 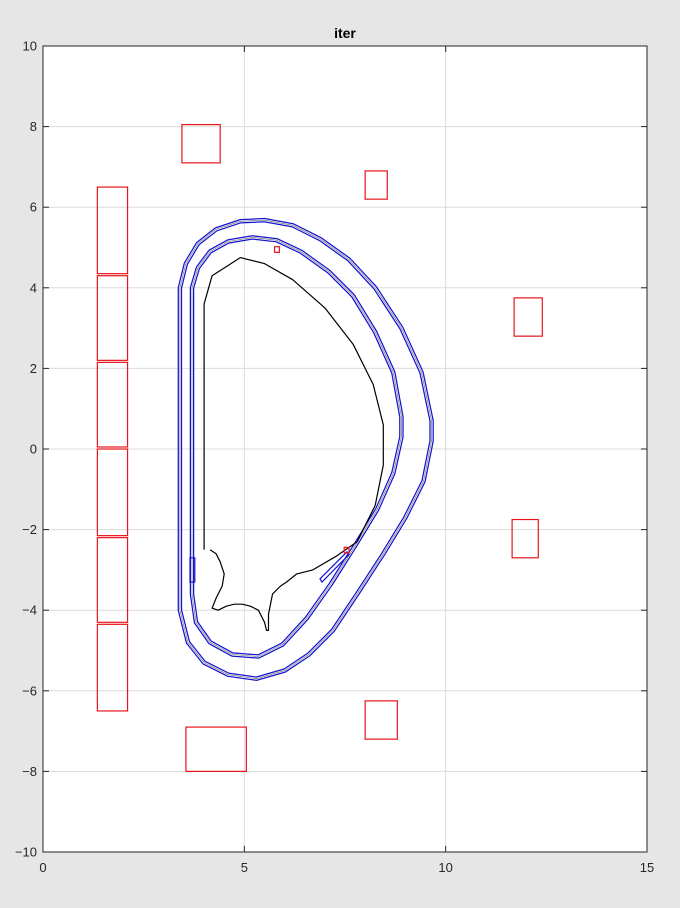 What do you see at coordinates (112, 580) in the screenshot?
I see `coil-cs2l` at bounding box center [112, 580].